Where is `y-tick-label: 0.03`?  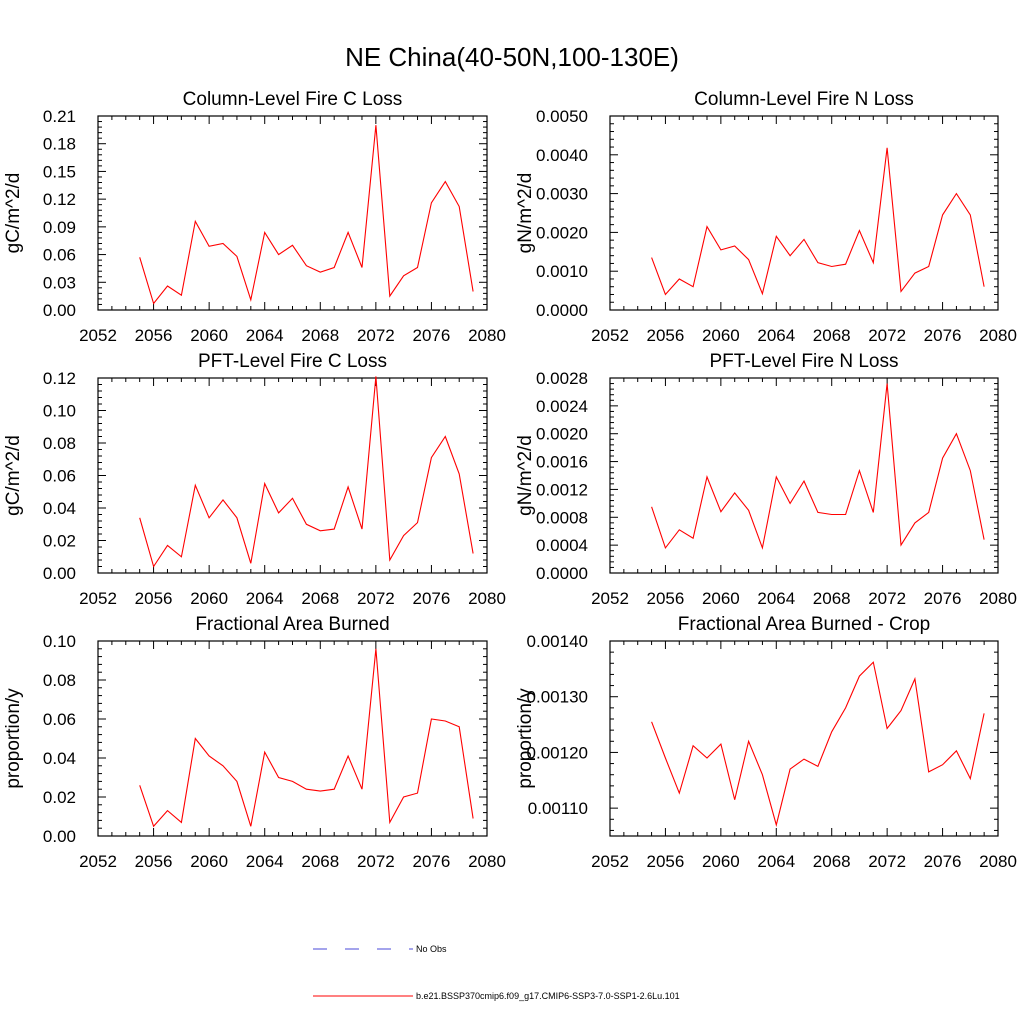 y-tick-label: 0.03 is located at coordinates (59, 282).